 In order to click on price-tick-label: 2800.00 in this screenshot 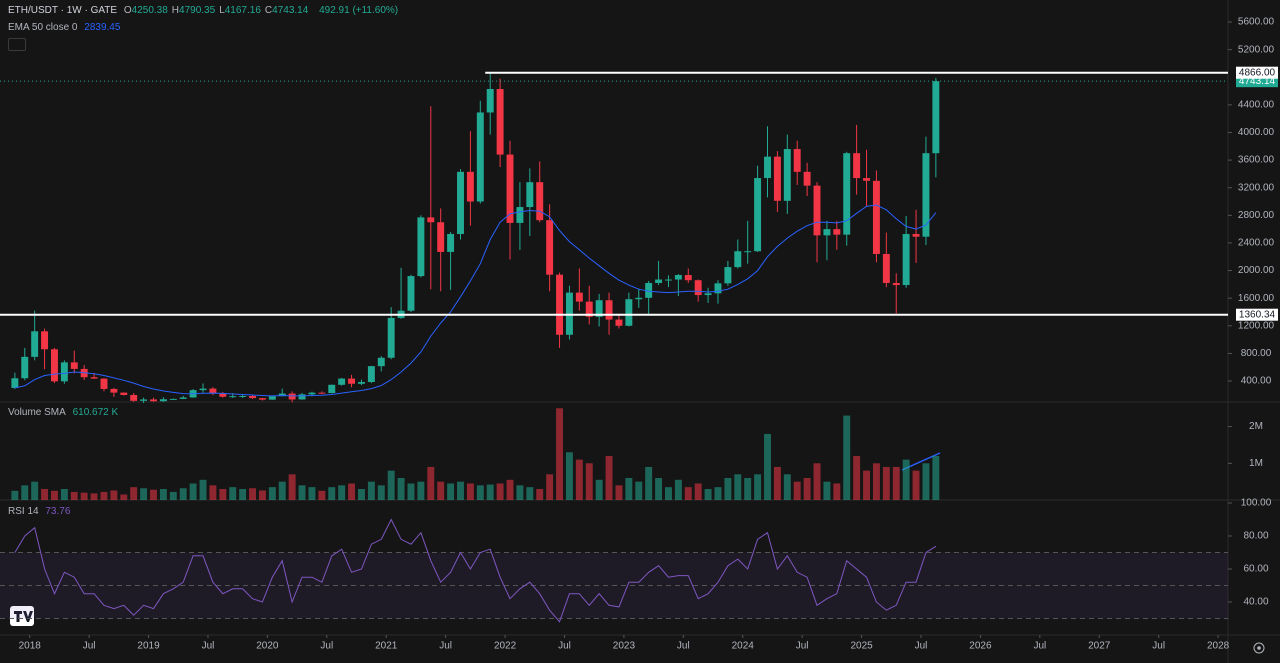, I will do `click(1256, 215)`.